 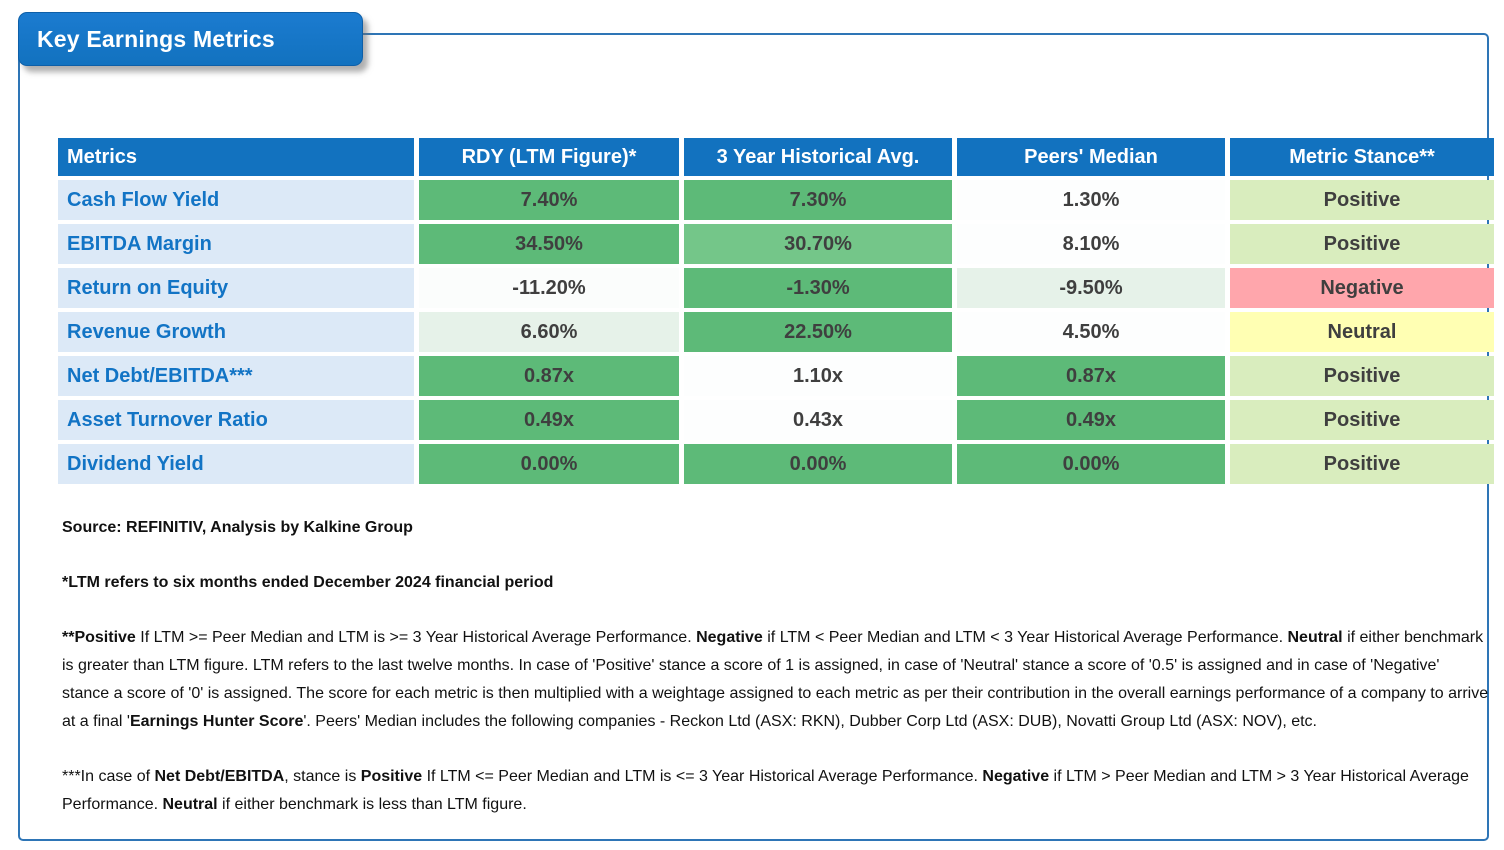 I want to click on footnote-text: Earnings Hunter Score, so click(x=216, y=721).